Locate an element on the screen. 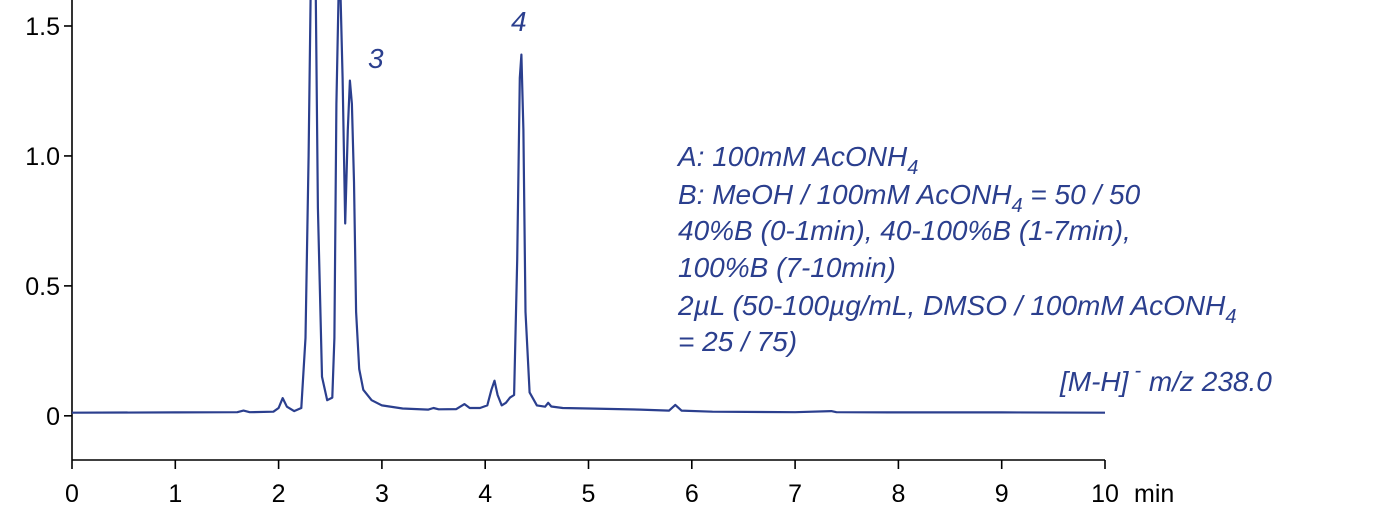 The width and height of the screenshot is (1376, 507). x-tick-label: 6 is located at coordinates (692, 493).